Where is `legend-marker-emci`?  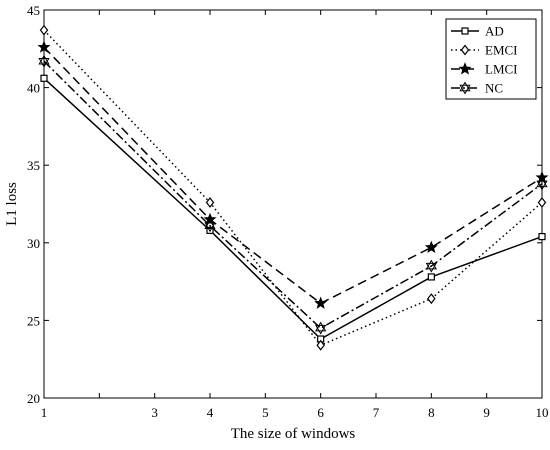 legend-marker-emci is located at coordinates (465, 50).